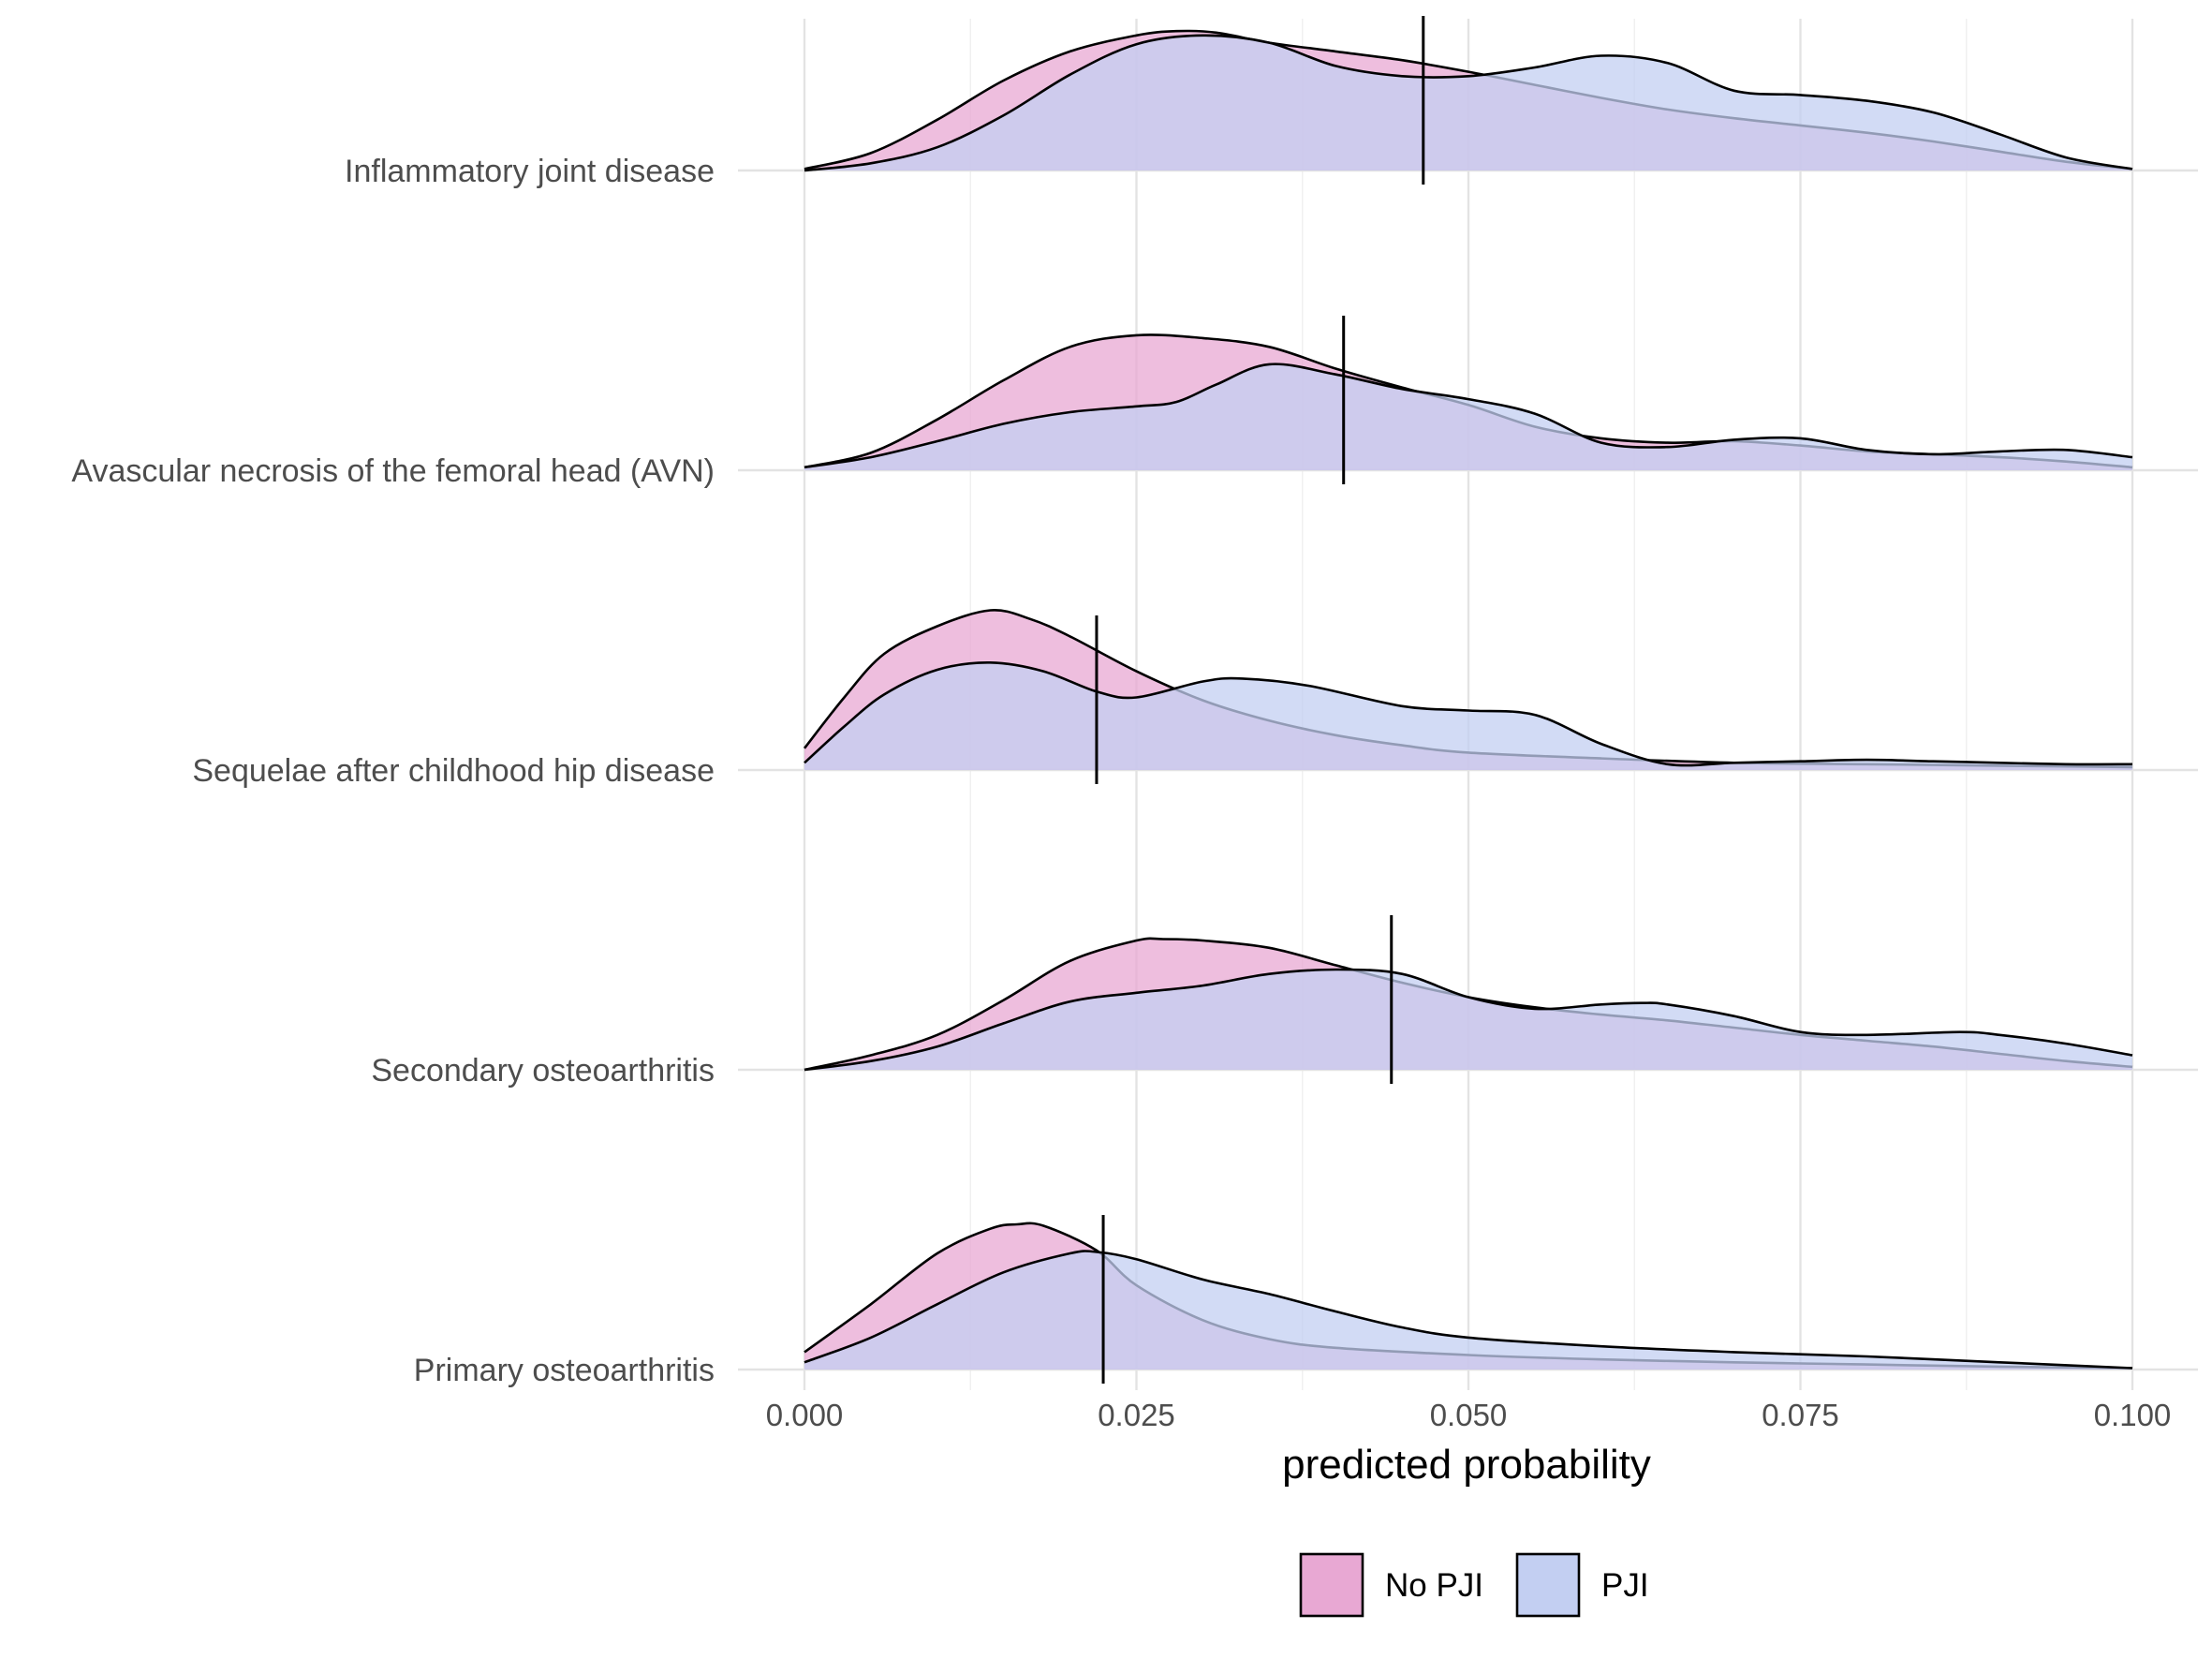 The image size is (2212, 1659). What do you see at coordinates (530, 172) in the screenshot?
I see `category-label: Inflammatory joint disease` at bounding box center [530, 172].